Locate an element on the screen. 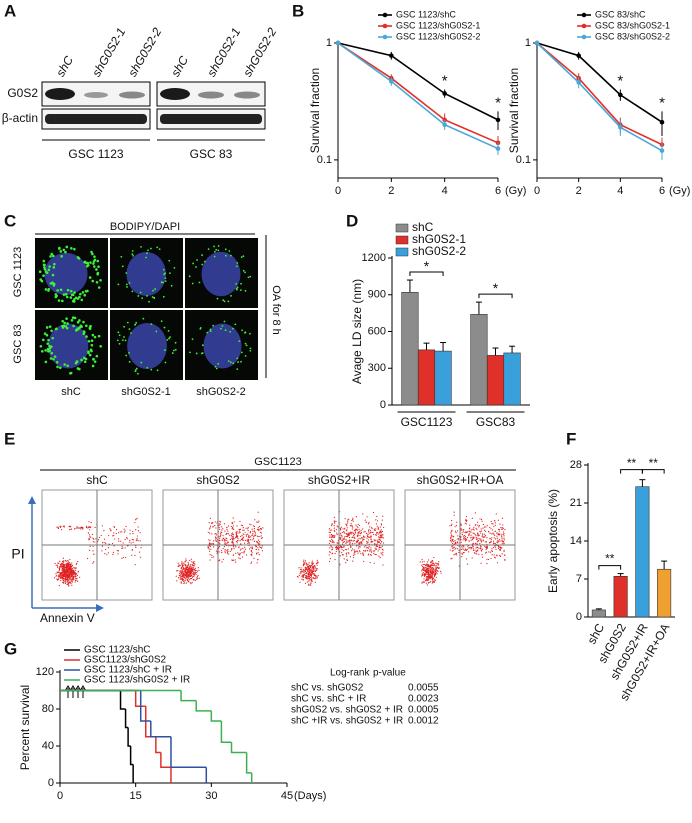 Image resolution: width=692 pixels, height=823 pixels. bar is located at coordinates (598, 613).